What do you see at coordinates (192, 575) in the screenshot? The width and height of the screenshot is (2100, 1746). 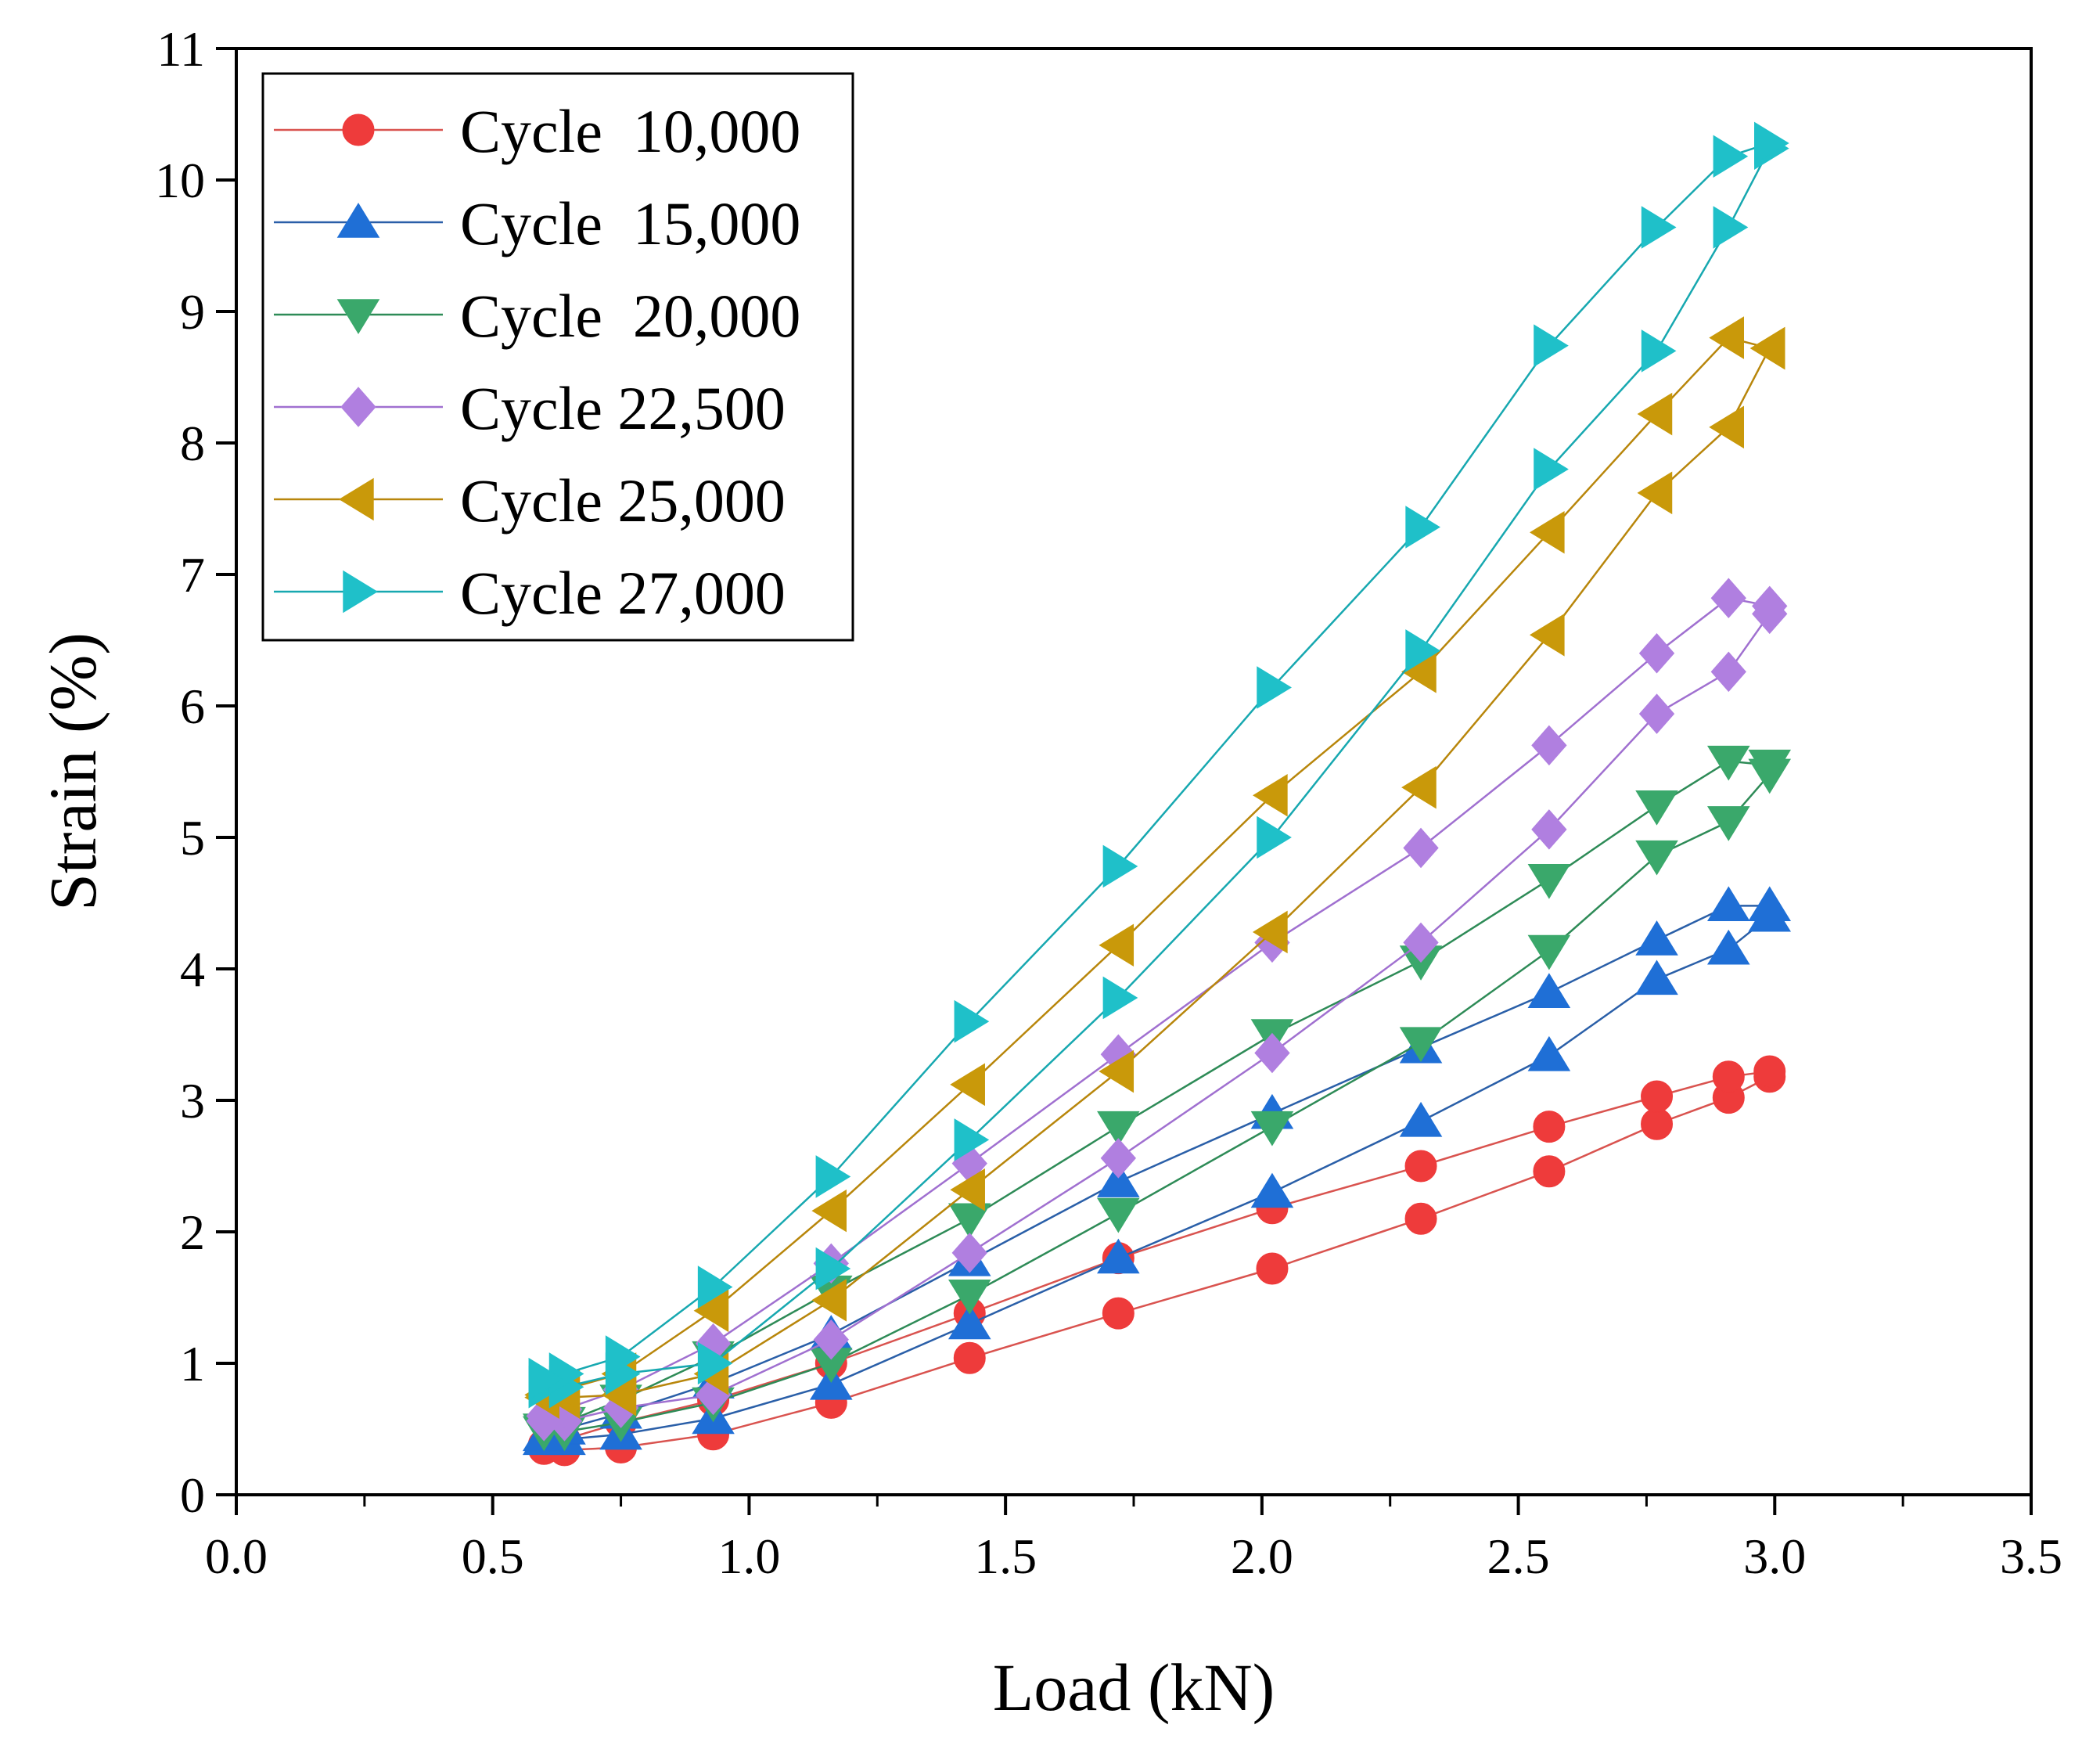 I see `y-tick-label: 7` at bounding box center [192, 575].